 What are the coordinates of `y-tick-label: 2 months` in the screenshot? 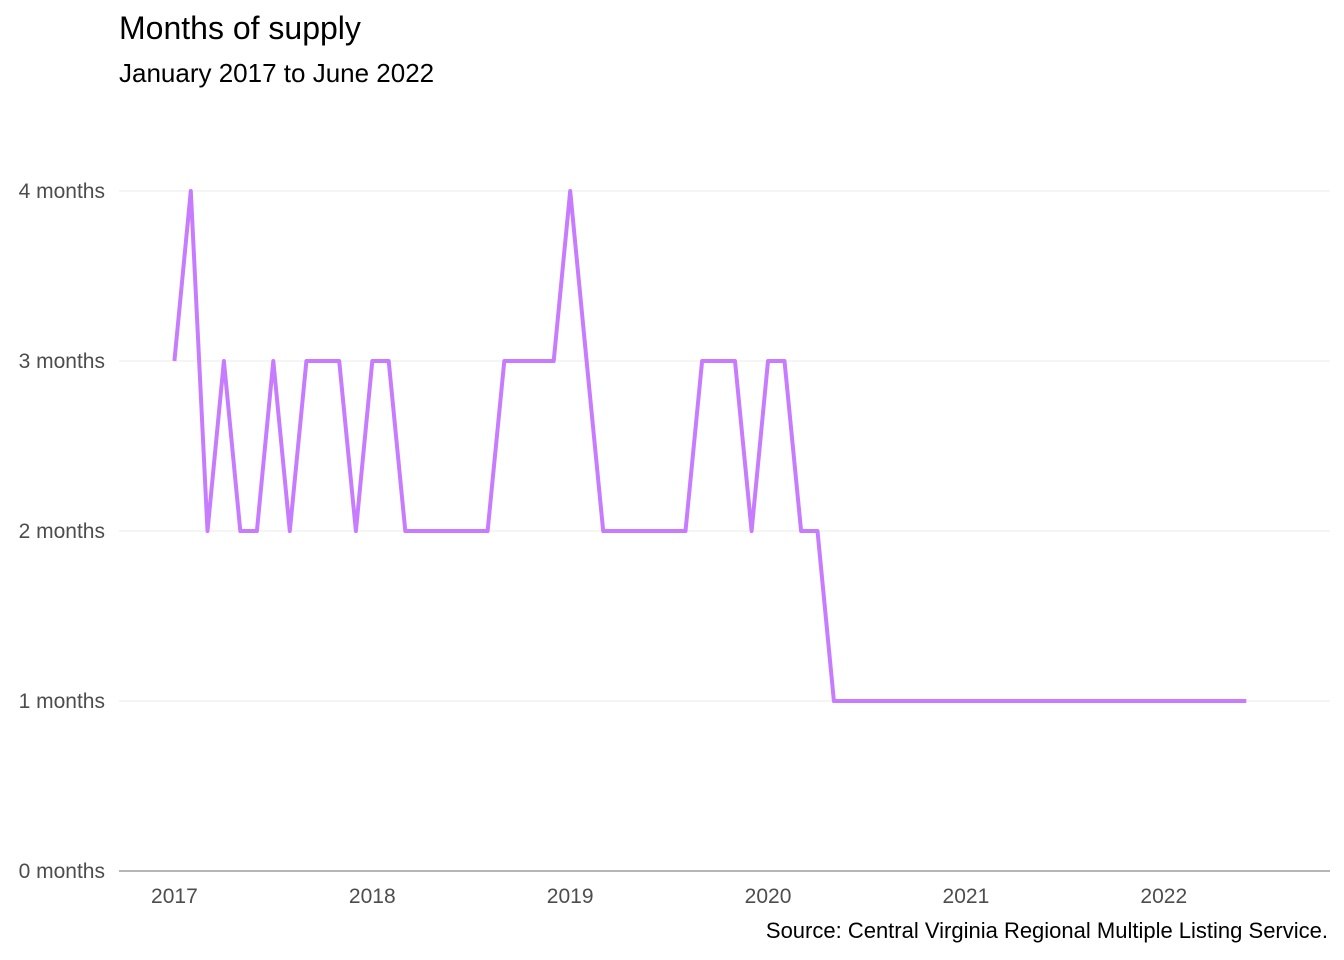 It's located at (62, 531).